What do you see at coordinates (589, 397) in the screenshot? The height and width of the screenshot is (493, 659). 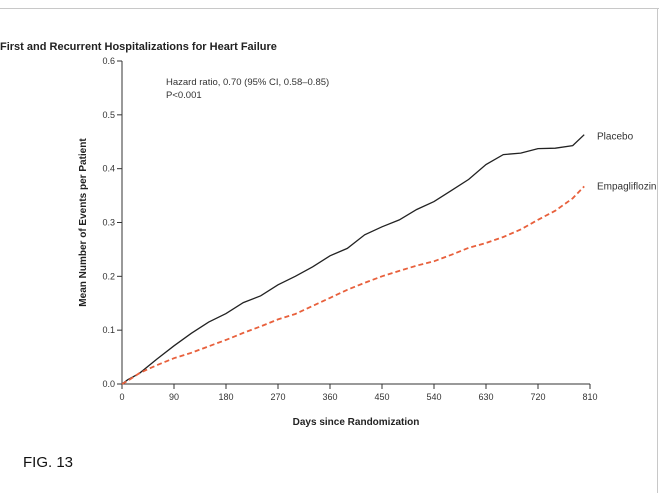 I see `x-tick-label: 810` at bounding box center [589, 397].